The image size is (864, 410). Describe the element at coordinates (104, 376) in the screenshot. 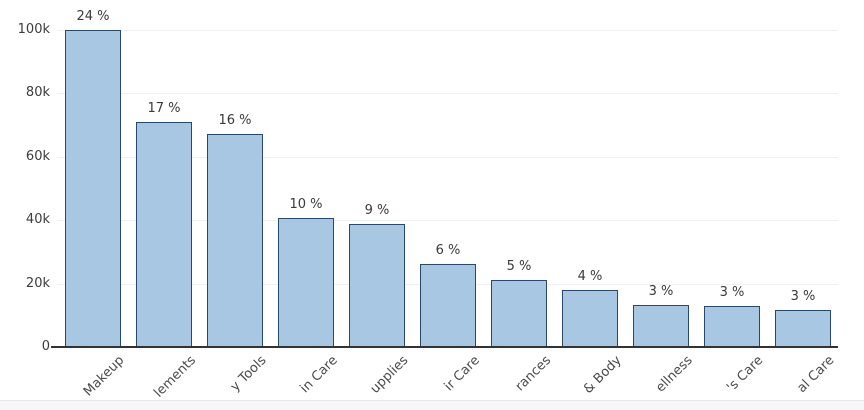

I see `x-axis-category-label: Makeup` at that location.